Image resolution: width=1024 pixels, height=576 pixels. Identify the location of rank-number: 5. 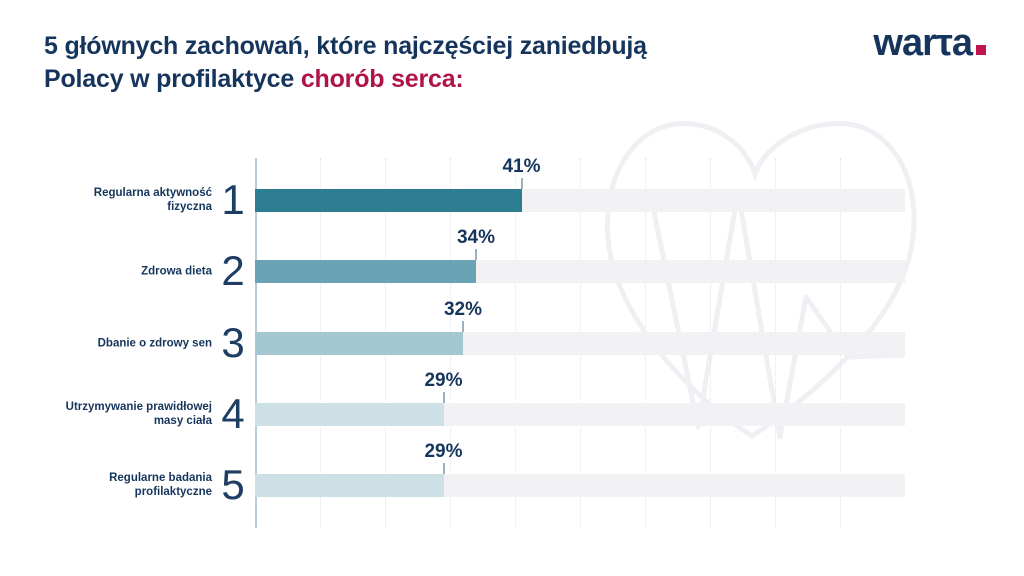
(233, 484).